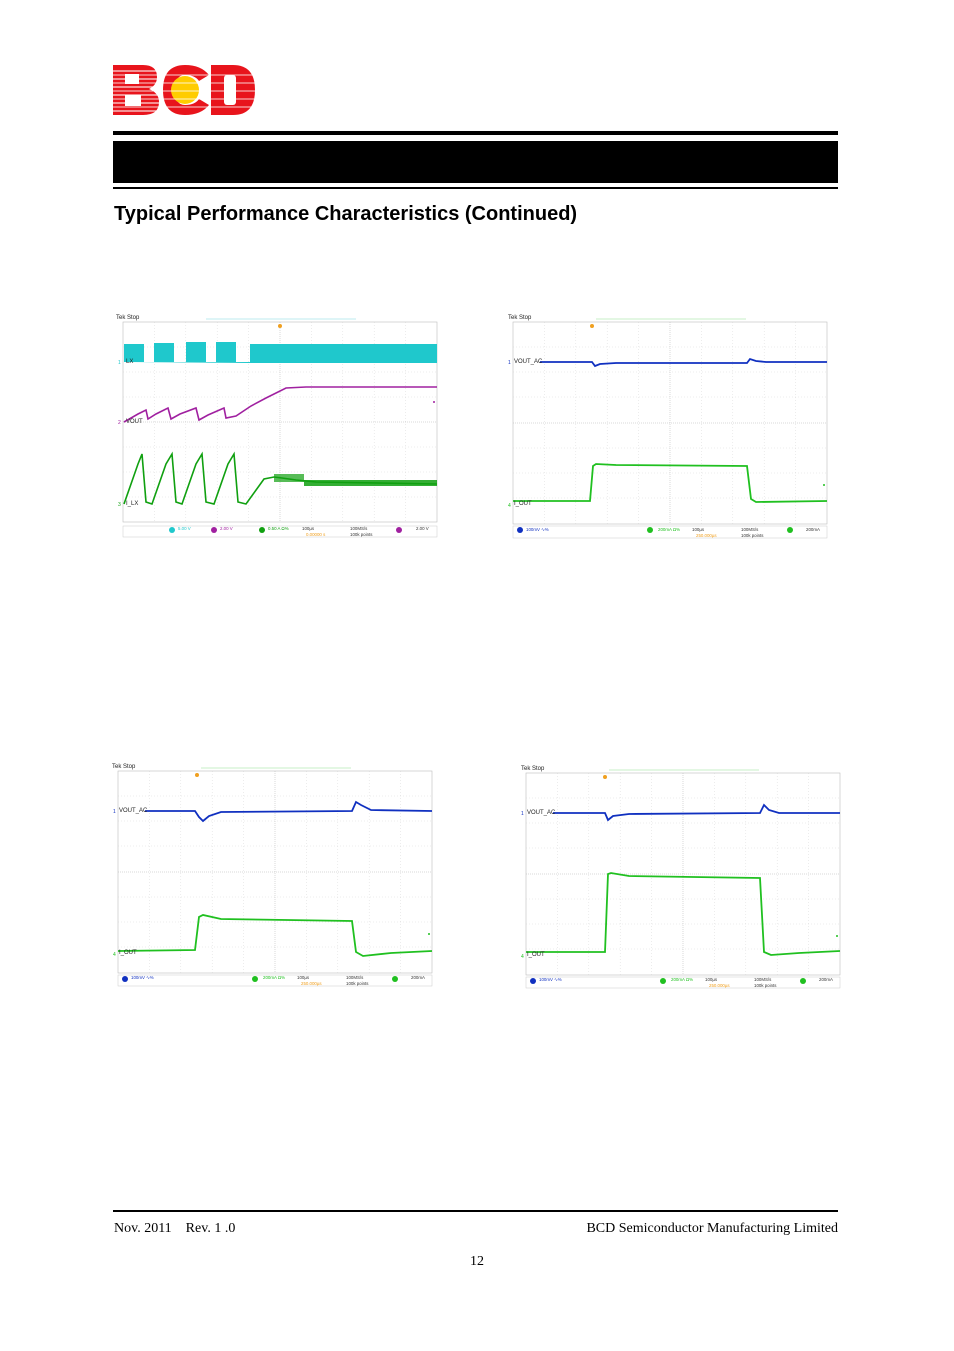 The width and height of the screenshot is (954, 1351). What do you see at coordinates (184, 528) in the screenshot?
I see `status-ch1: 5.00 V` at bounding box center [184, 528].